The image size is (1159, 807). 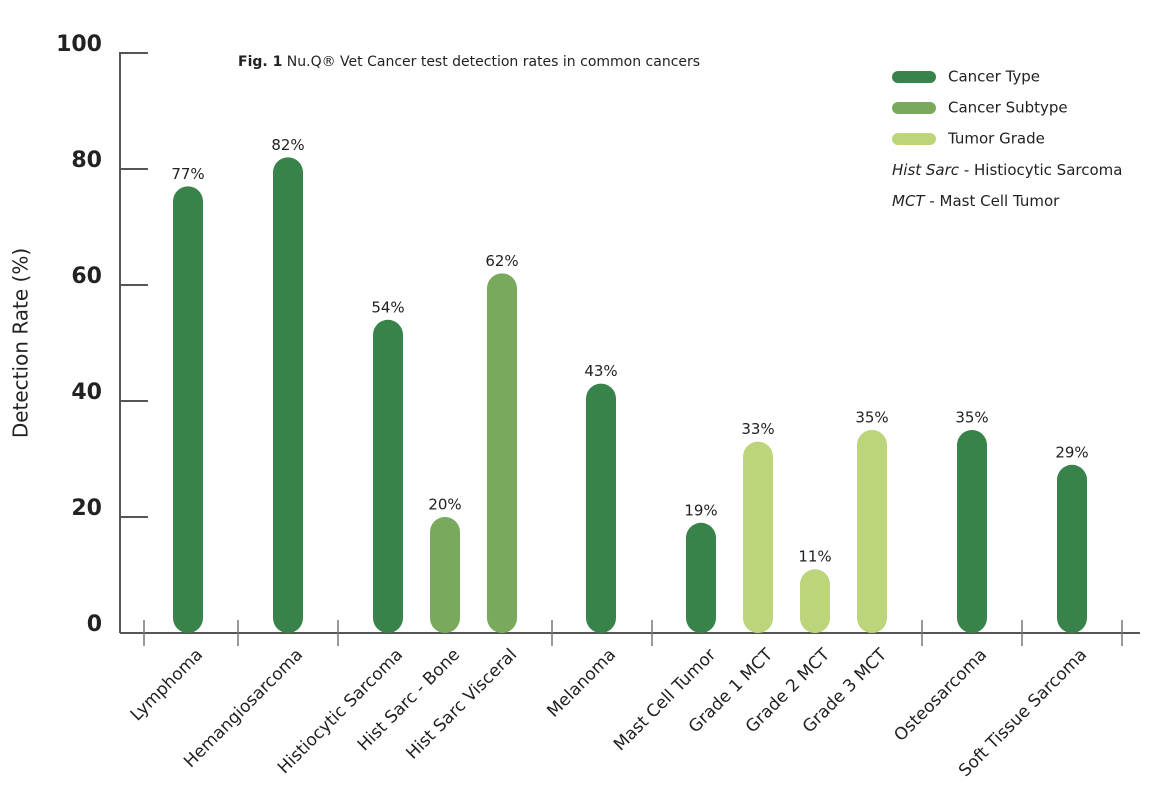 I want to click on note-definition: - Histiocytic Sarcoma, so click(x=1043, y=170).